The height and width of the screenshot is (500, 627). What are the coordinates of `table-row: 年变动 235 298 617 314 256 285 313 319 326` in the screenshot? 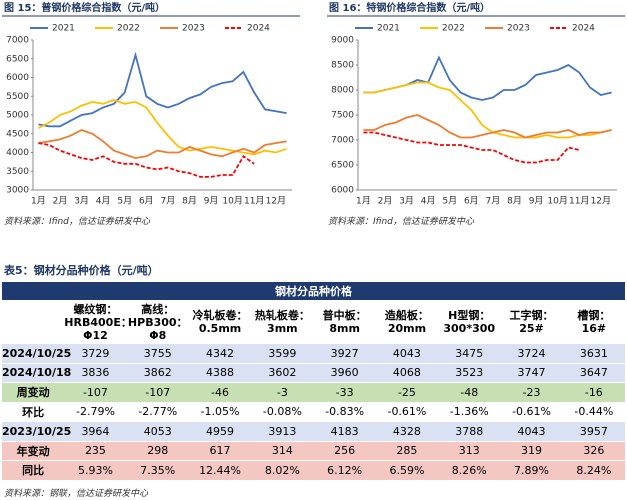 It's located at (313, 451).